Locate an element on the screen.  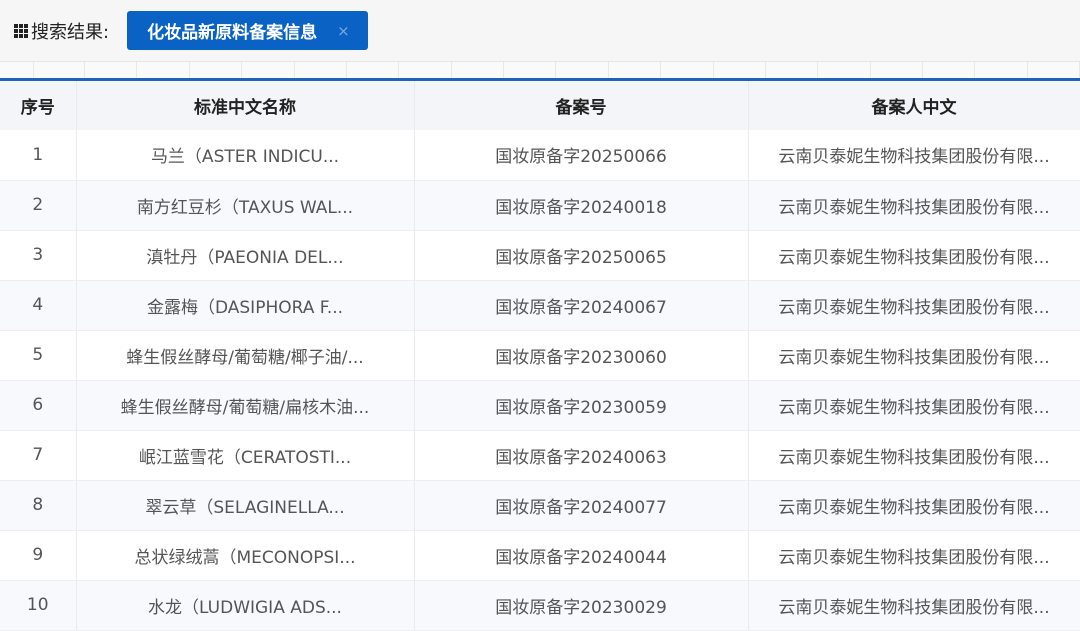
close-icon: × is located at coordinates (343, 30).